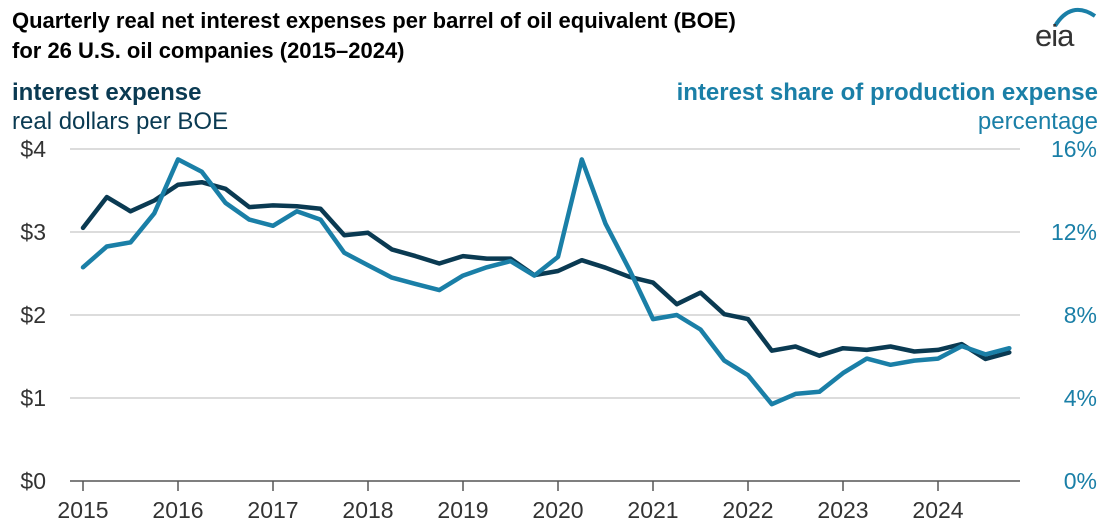 The width and height of the screenshot is (1113, 526). What do you see at coordinates (208, 50) in the screenshot?
I see `title-line-2: for 26 U.S. oil companies (2015–2024)` at bounding box center [208, 50].